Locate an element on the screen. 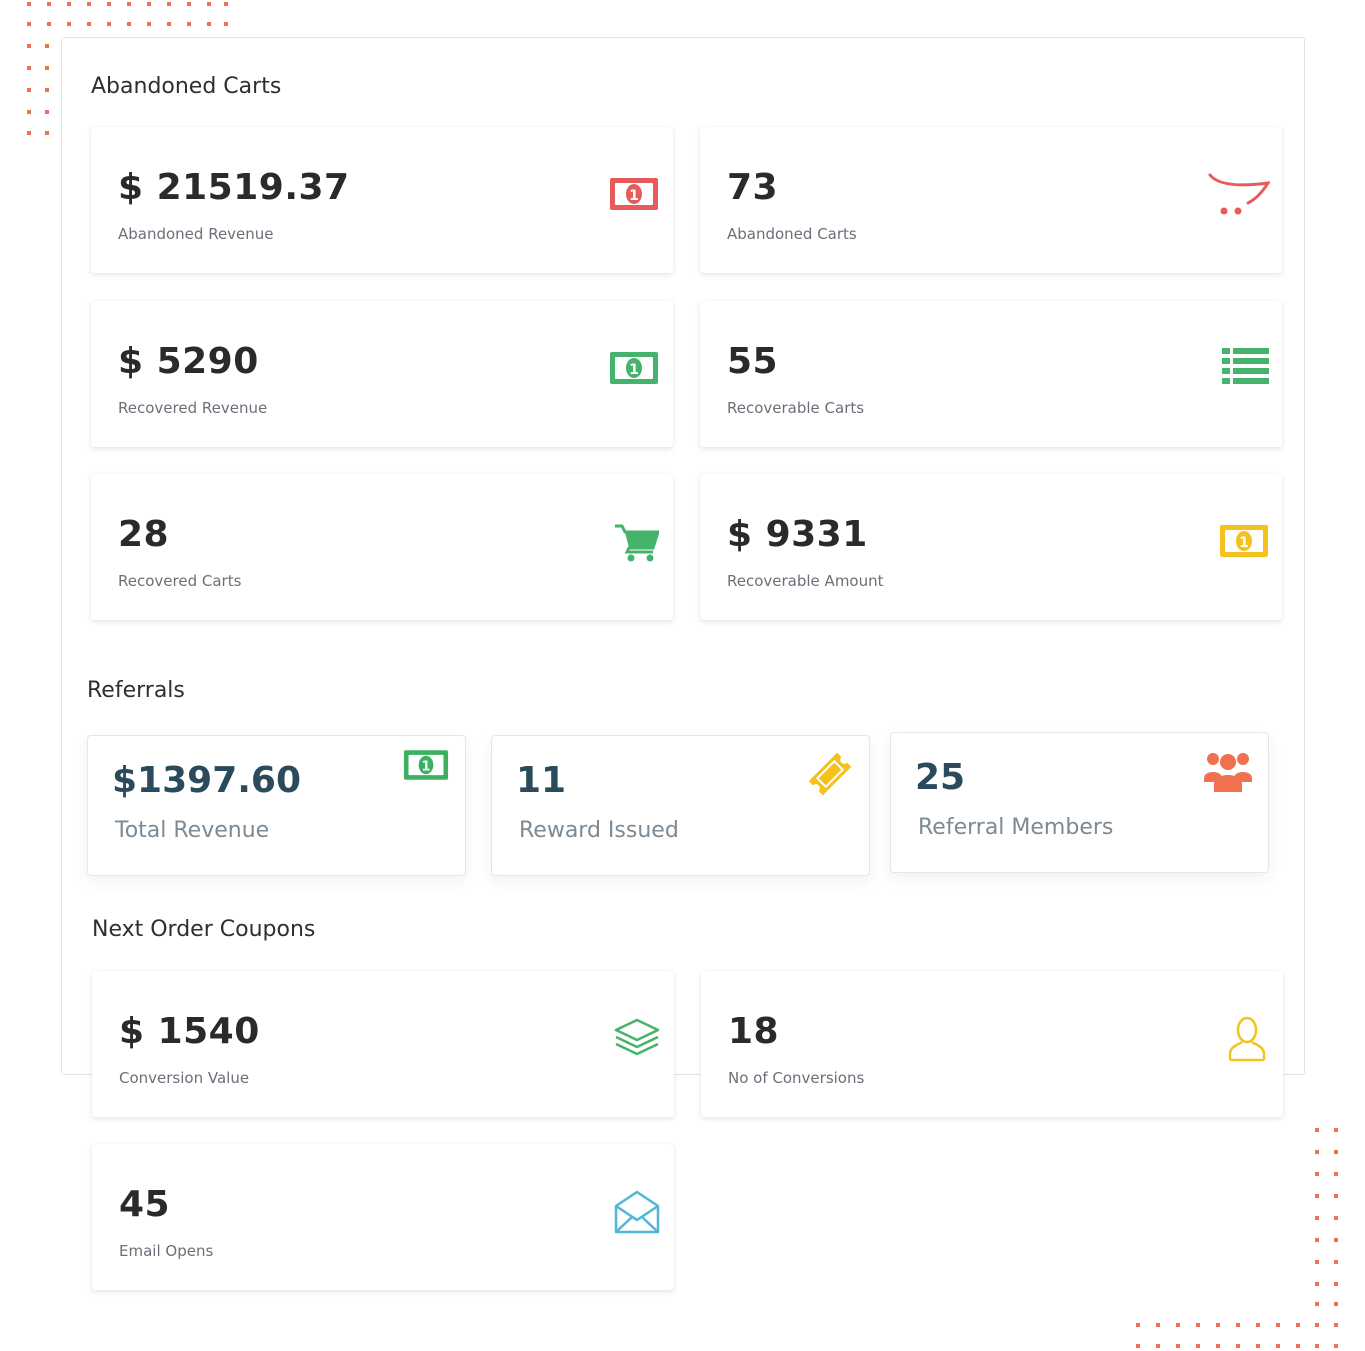 The width and height of the screenshot is (1365, 1351). stat-label: Email Opens is located at coordinates (166, 1251).